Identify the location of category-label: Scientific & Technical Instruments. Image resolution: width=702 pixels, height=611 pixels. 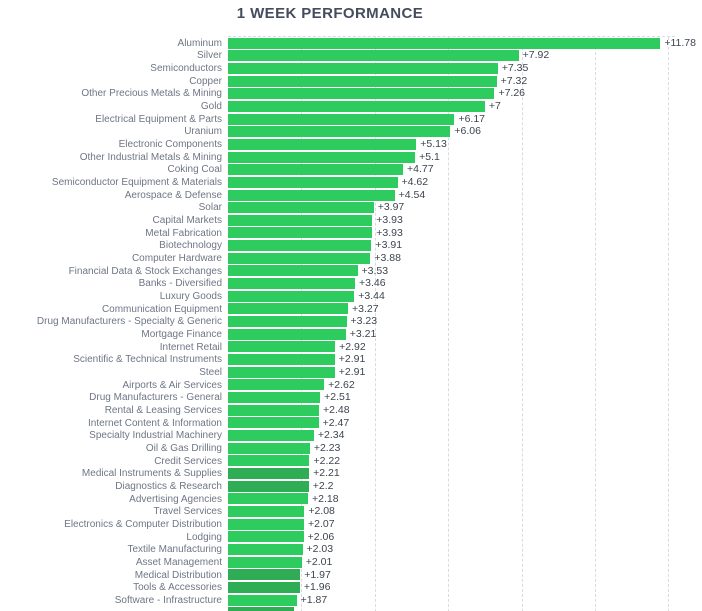
(147, 360).